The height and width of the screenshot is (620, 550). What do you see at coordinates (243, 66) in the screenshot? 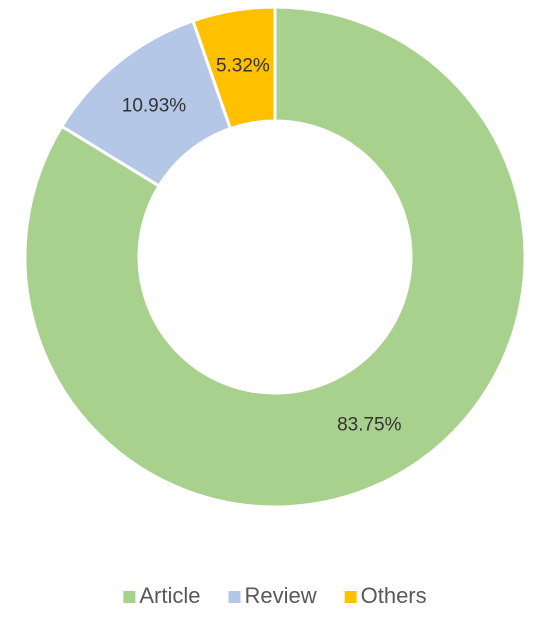
I see `data-label: 5.32%` at bounding box center [243, 66].